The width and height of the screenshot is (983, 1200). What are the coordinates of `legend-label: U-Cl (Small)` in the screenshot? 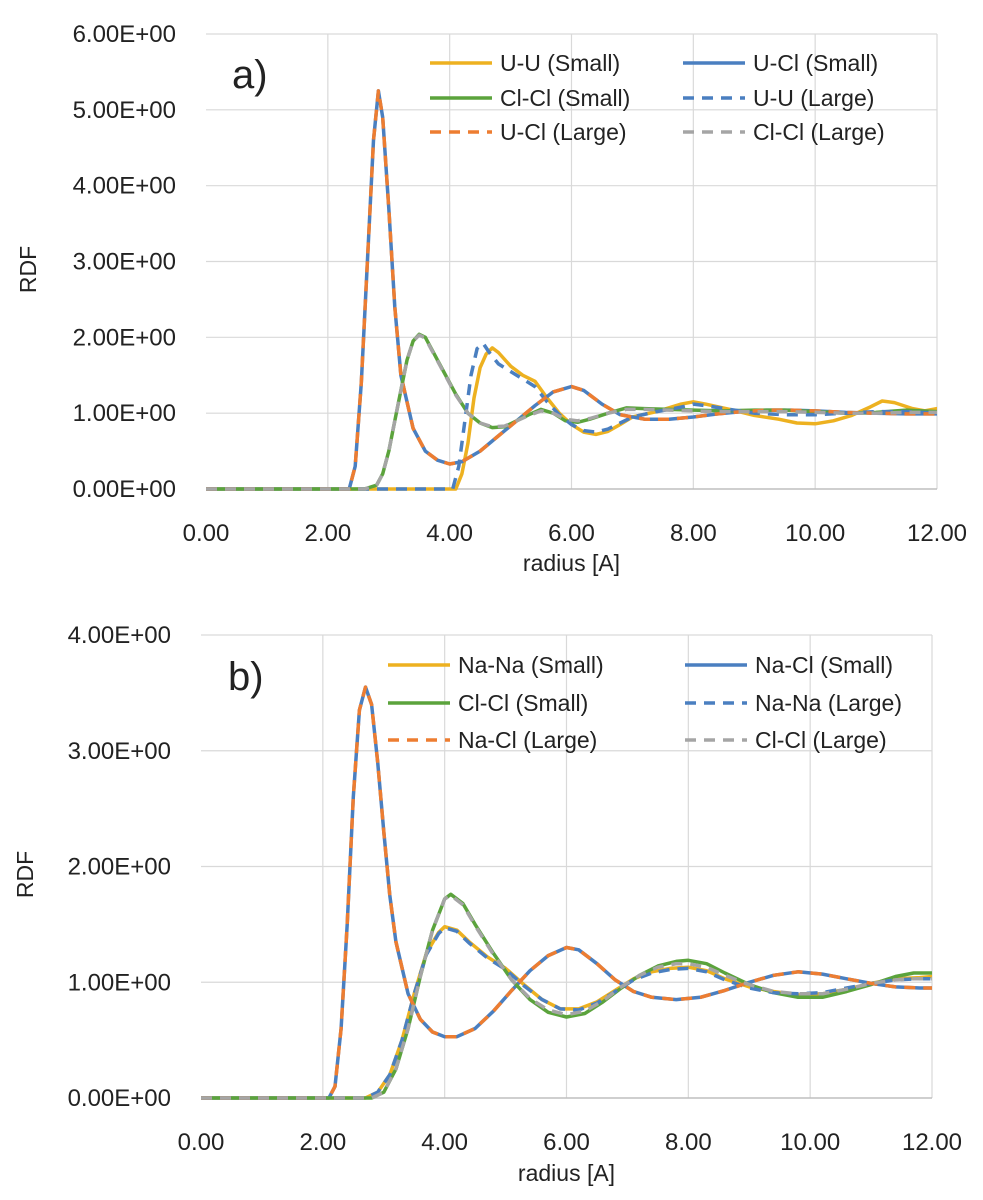 It's located at (815, 63).